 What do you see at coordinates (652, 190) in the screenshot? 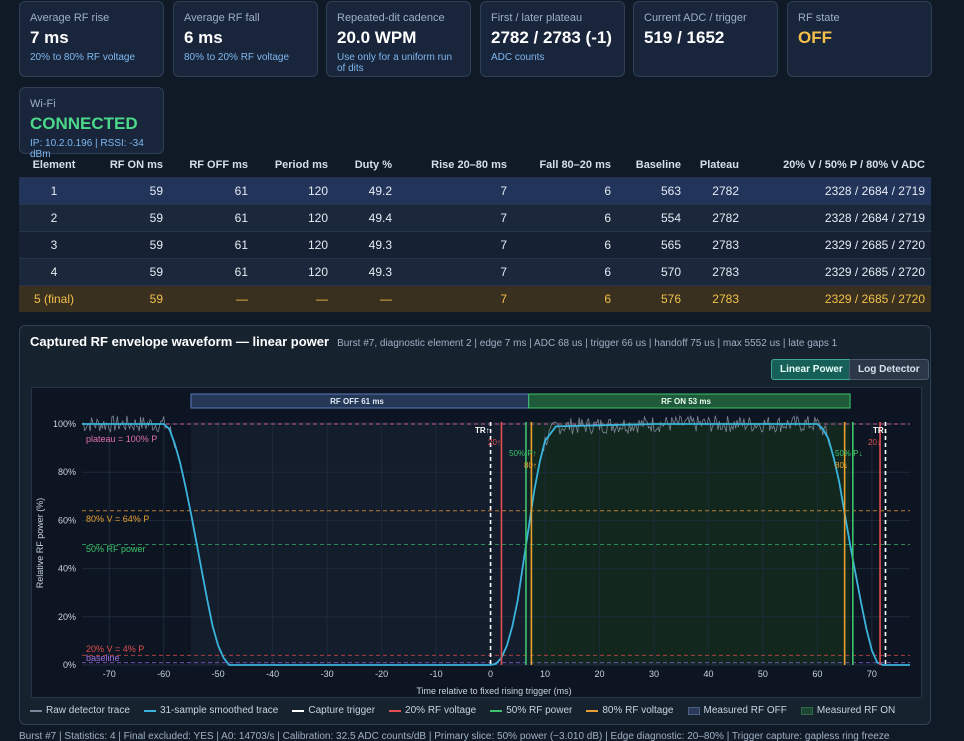
I see `table-cell: 563` at bounding box center [652, 190].